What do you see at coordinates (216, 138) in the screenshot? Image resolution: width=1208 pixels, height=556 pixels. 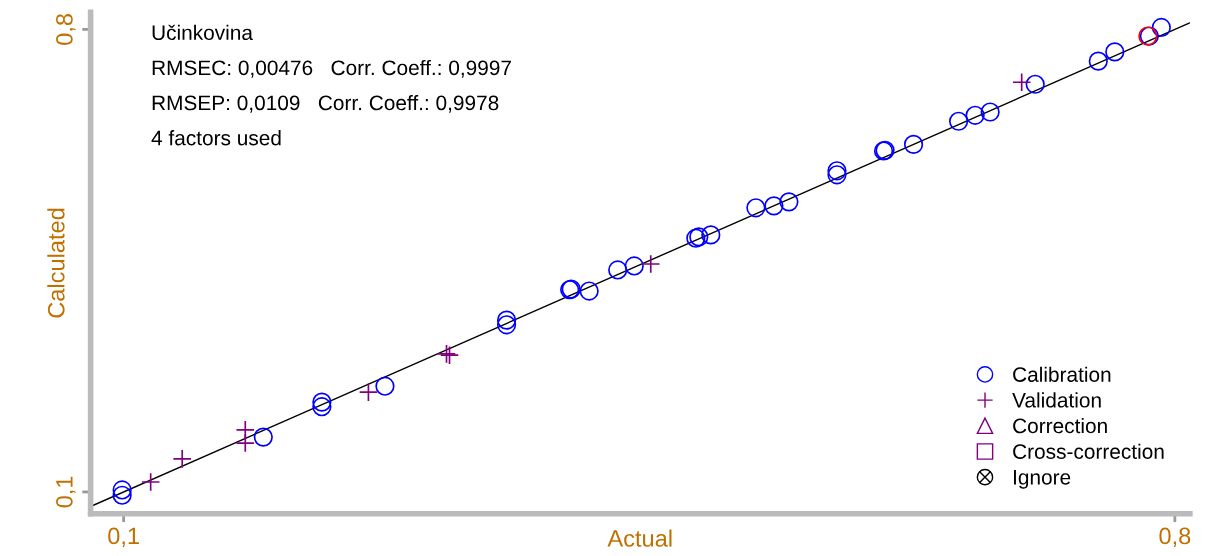 I see `annotation: 4 factors used` at bounding box center [216, 138].